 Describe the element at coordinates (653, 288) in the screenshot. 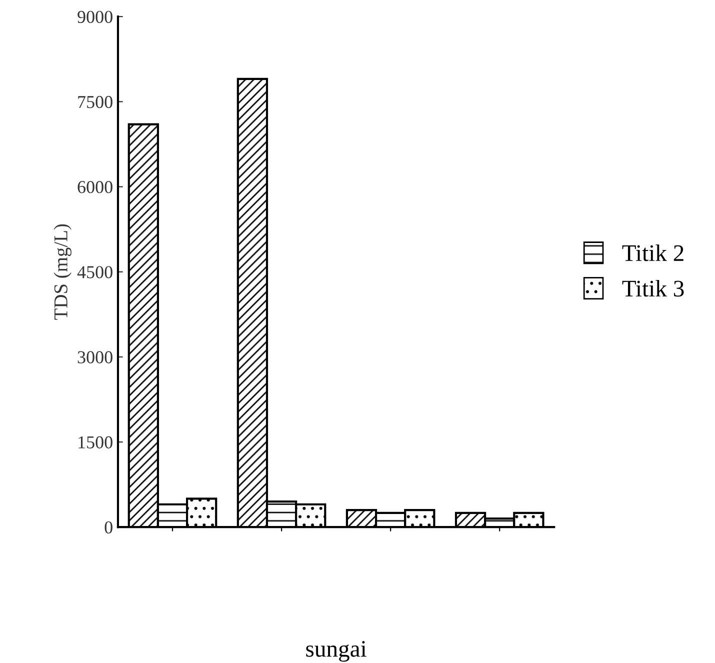

I see `legend-label: Titik 3` at that location.